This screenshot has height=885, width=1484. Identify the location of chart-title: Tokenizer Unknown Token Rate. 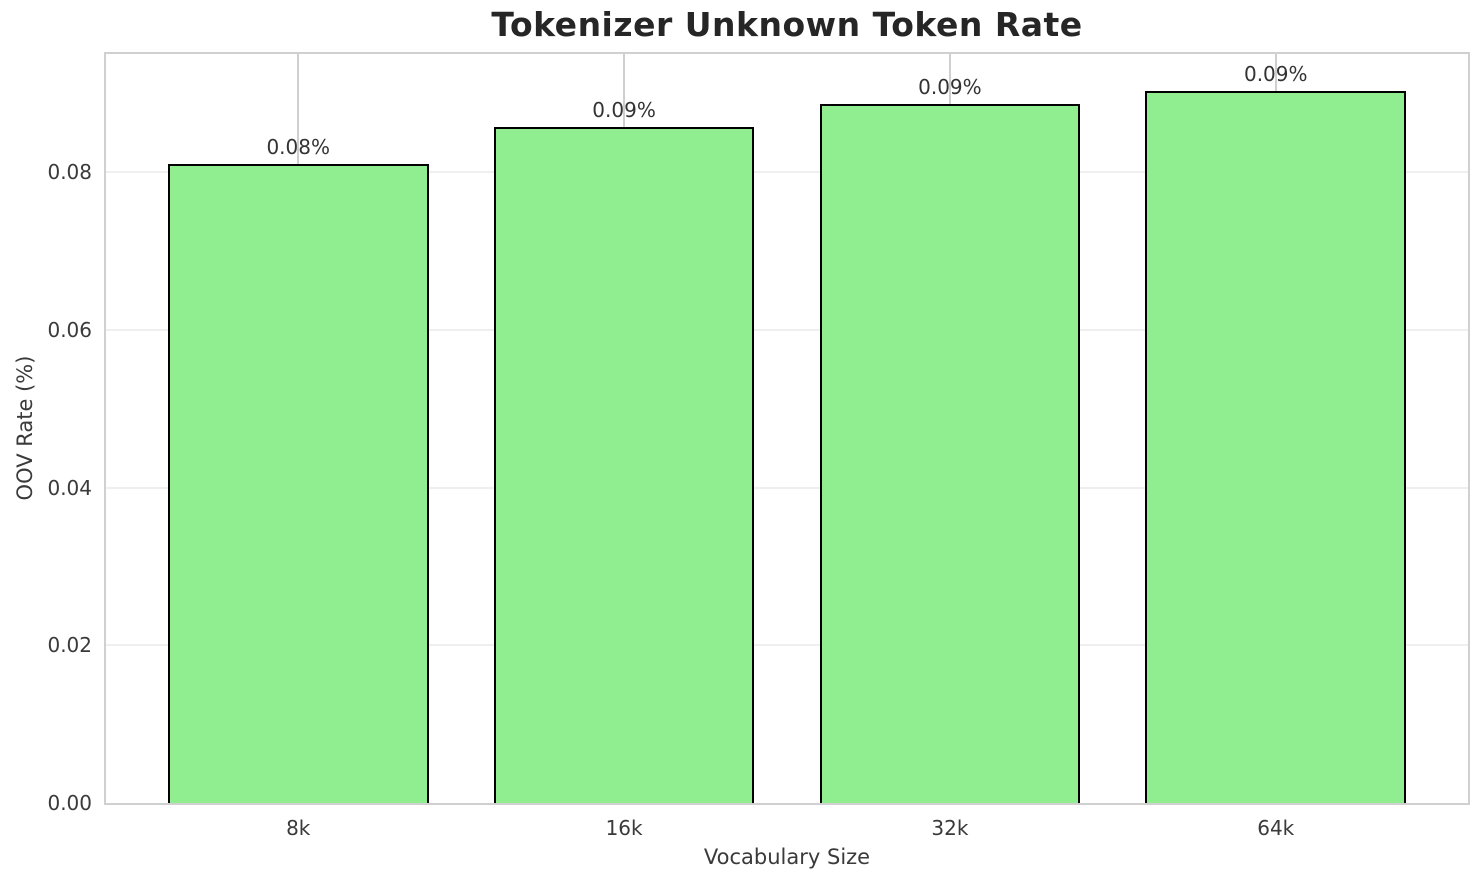
(787, 24).